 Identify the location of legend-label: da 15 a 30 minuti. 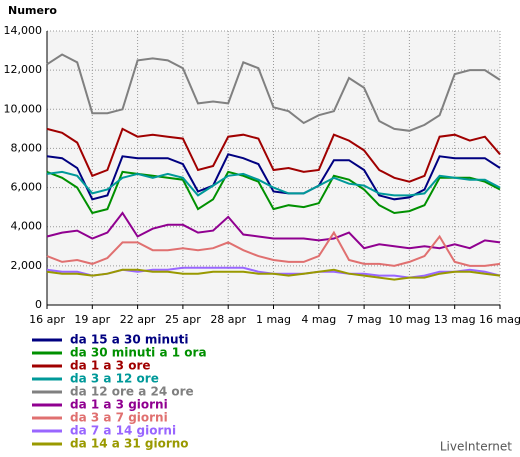
(129, 340).